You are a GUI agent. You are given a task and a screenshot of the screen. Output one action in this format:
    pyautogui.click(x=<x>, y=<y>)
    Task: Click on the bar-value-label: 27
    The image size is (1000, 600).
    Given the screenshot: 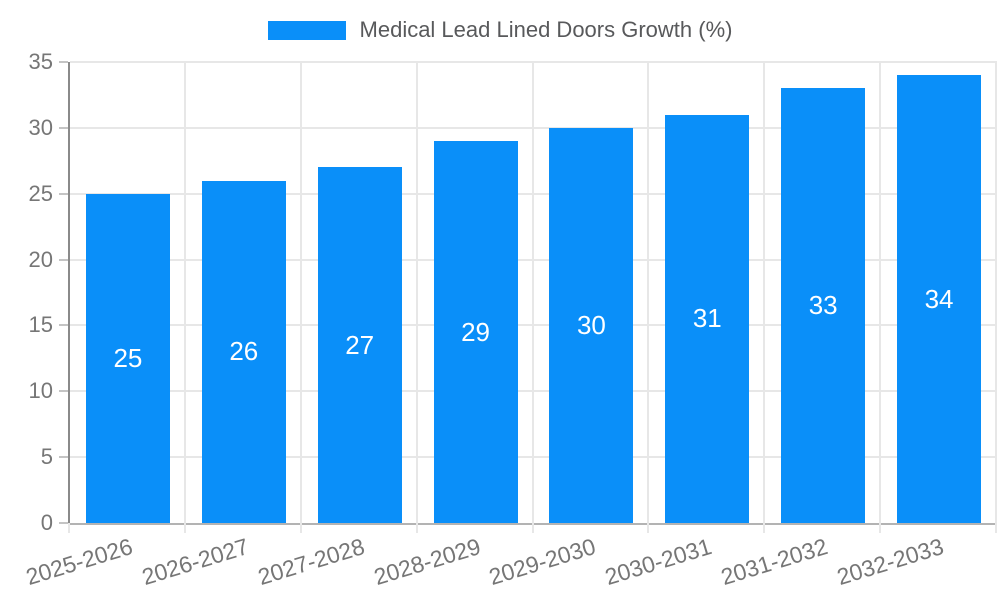 What is the action you would take?
    pyautogui.click(x=360, y=344)
    